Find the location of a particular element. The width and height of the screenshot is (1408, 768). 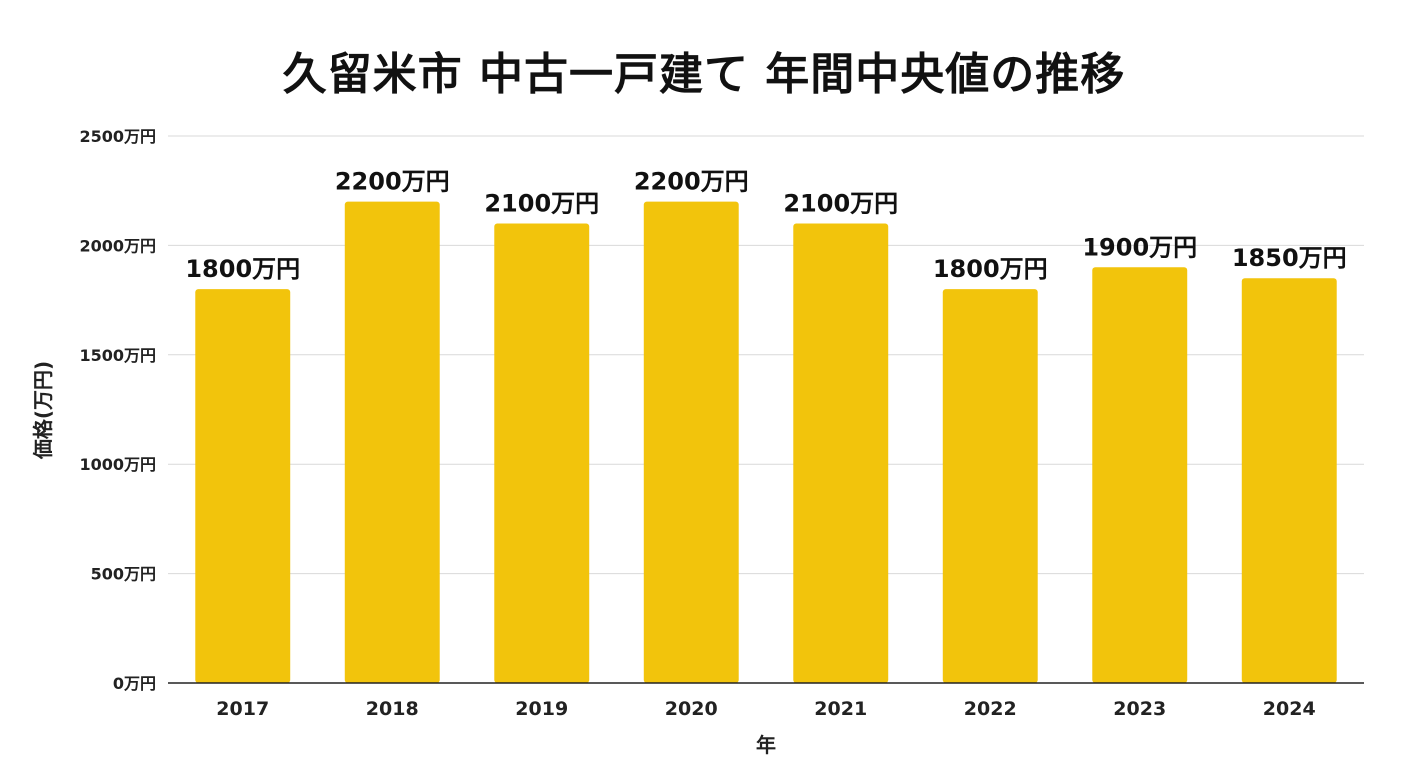

chart-title: 久留米市 中古一戸建て 年間中央値の推移 is located at coordinates (704, 74).